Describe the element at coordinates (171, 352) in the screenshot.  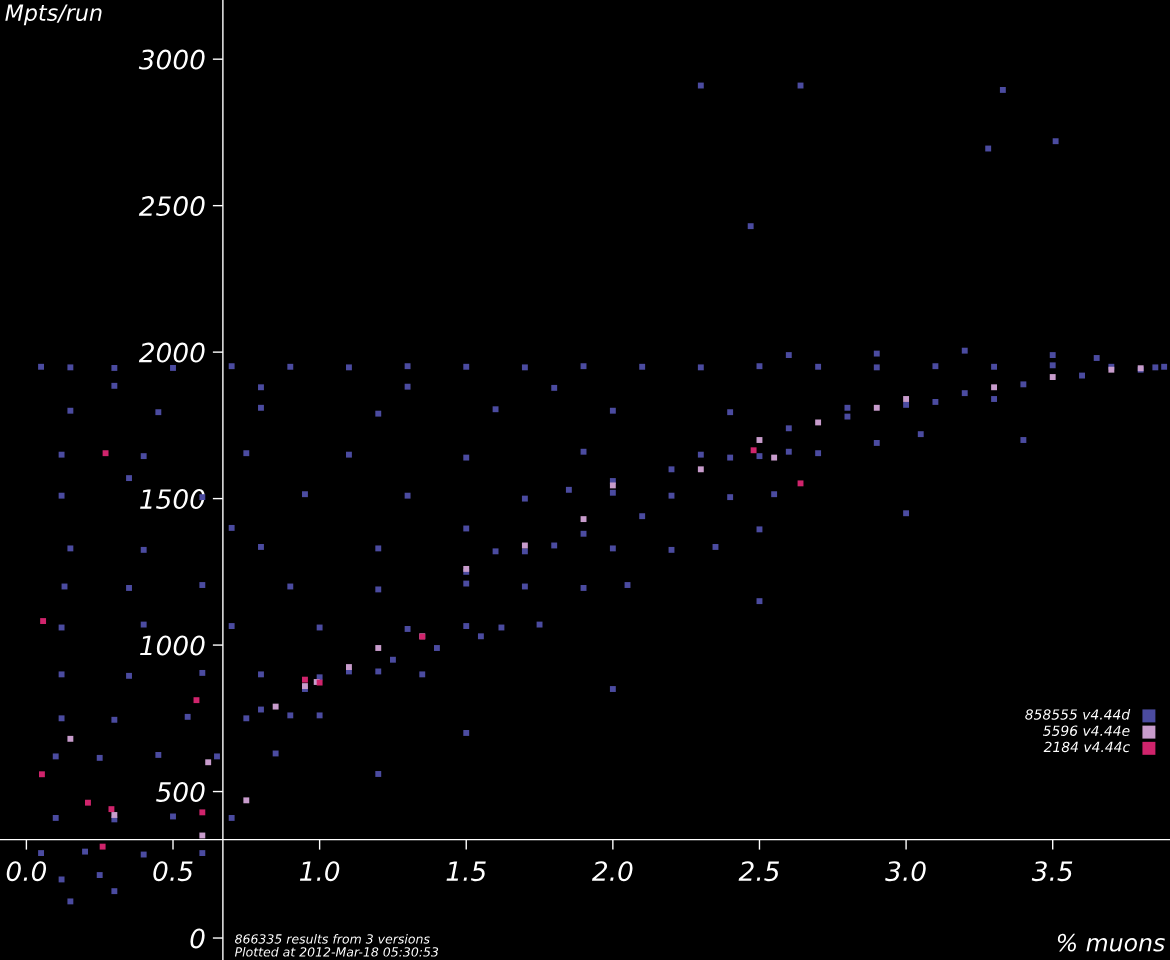
I see `y-tick-label: 2000` at that location.